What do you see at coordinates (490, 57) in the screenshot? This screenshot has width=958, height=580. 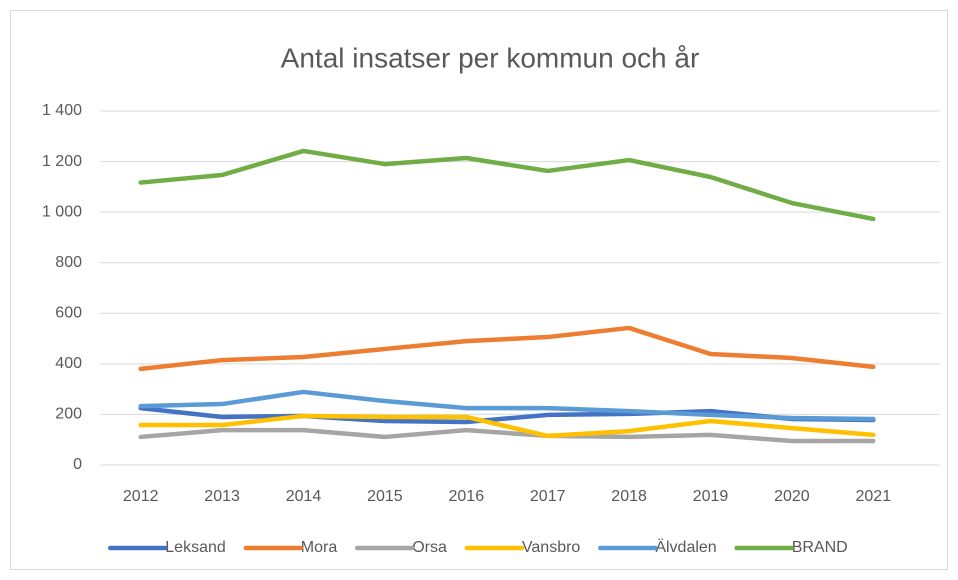 I see `chart-title: Antal insatser per kommun och år` at bounding box center [490, 57].